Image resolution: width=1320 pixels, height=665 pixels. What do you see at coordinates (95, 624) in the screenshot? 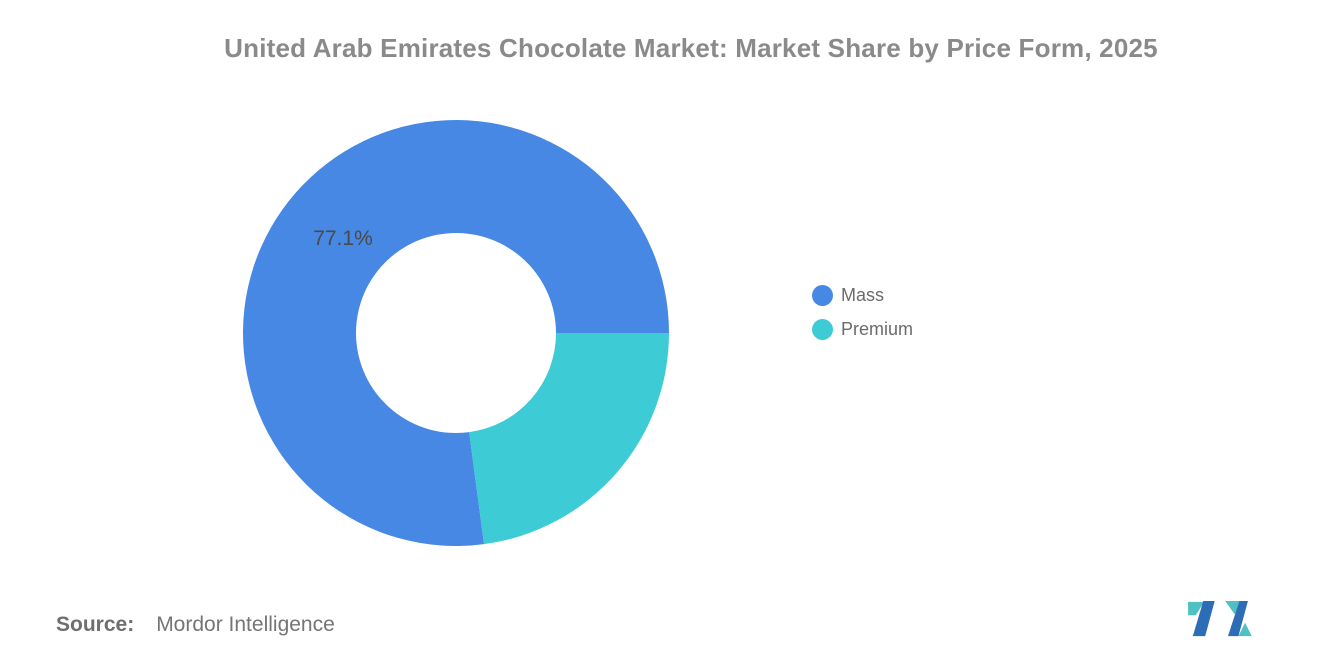
I see `source-label: Source:` at bounding box center [95, 624].